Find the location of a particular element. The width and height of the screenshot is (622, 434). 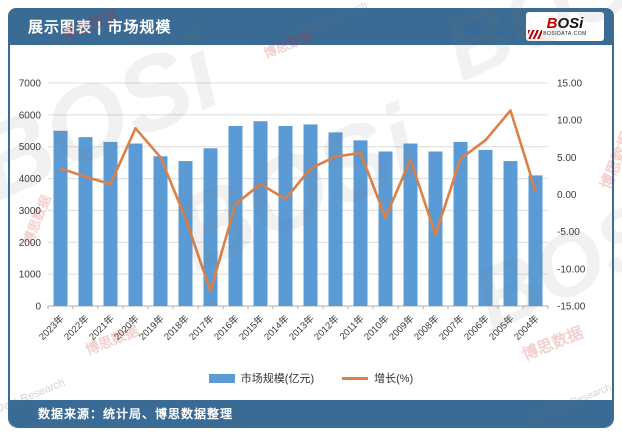

svg-text: 2021年 is located at coordinates (101, 327).